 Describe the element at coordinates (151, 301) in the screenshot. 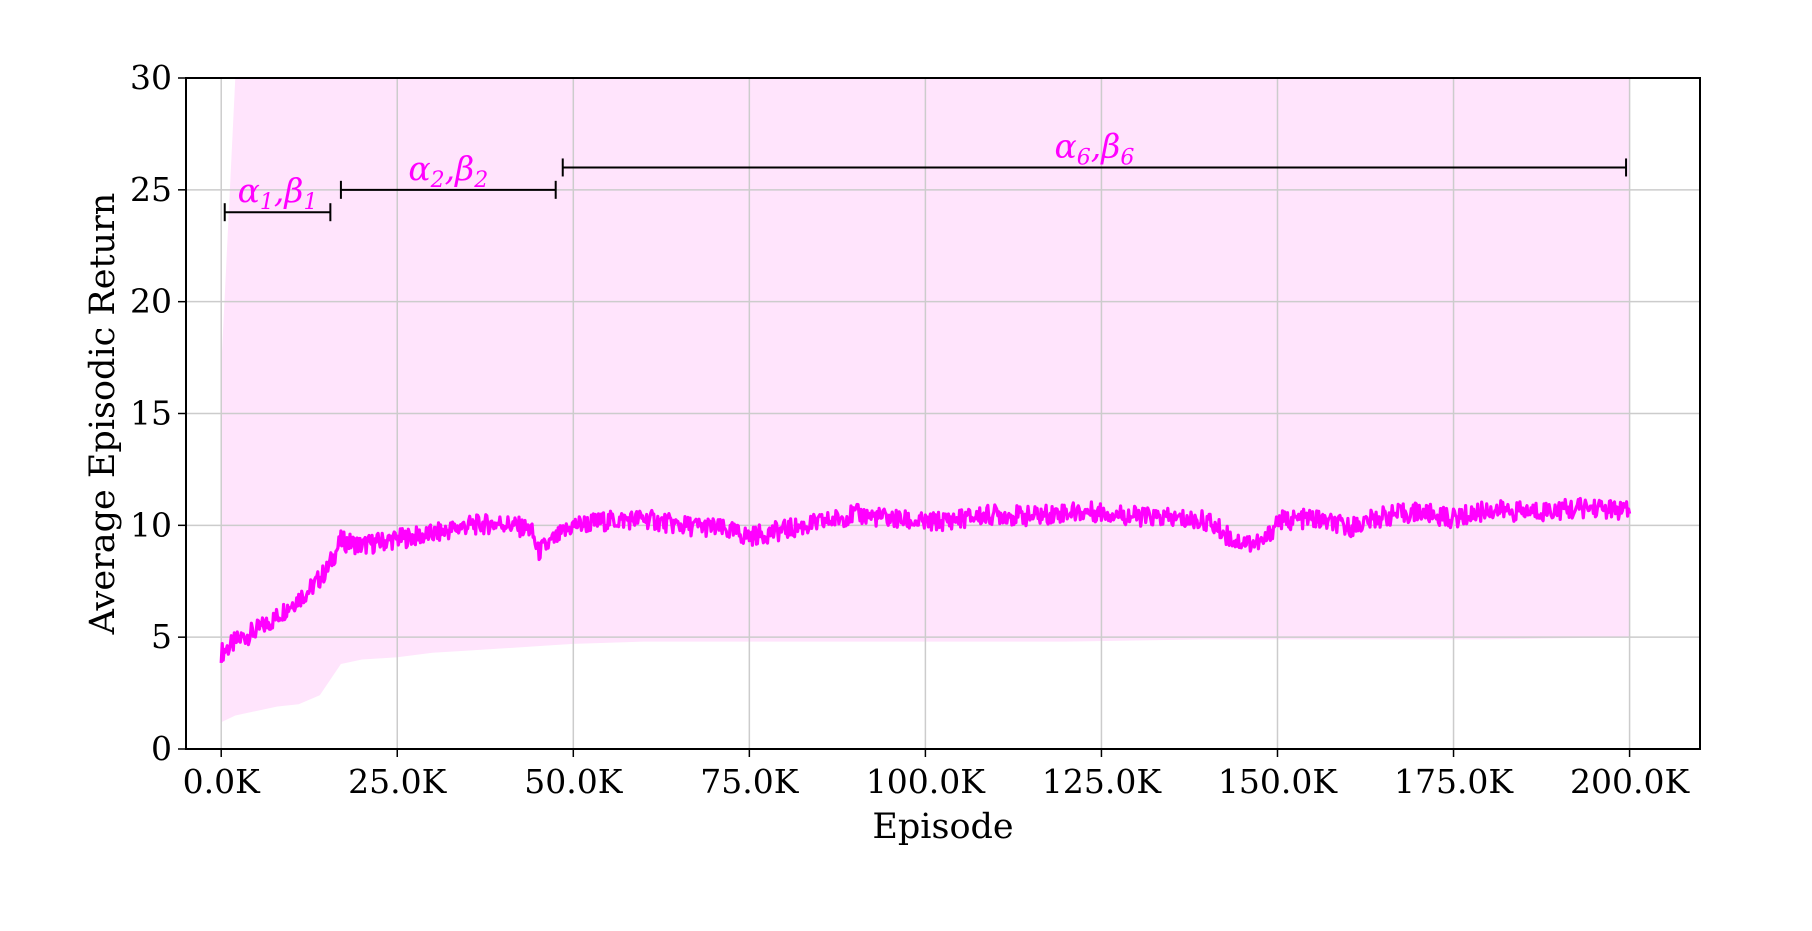

I see `y-tick-label: 20` at that location.